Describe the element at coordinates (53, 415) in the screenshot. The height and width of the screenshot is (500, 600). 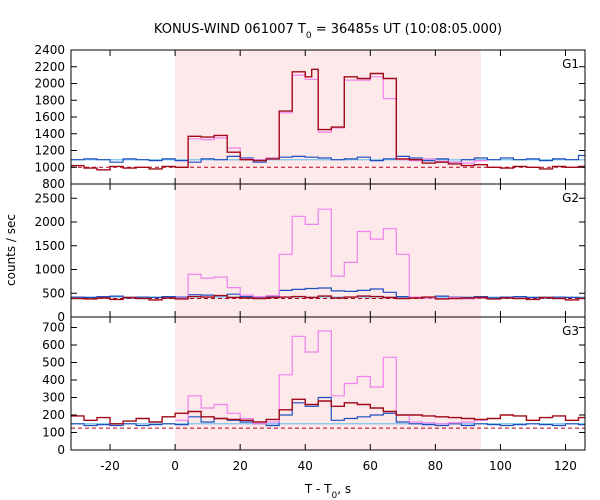
I see `y-tick-label: 200` at that location.